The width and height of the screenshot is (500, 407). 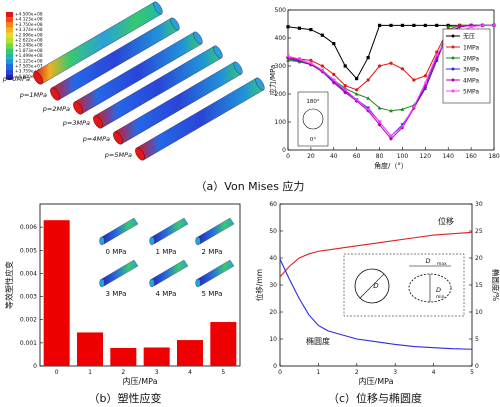 What do you see at coordinates (471, 48) in the screenshot?
I see `legend-label: 1MPa` at bounding box center [471, 48].